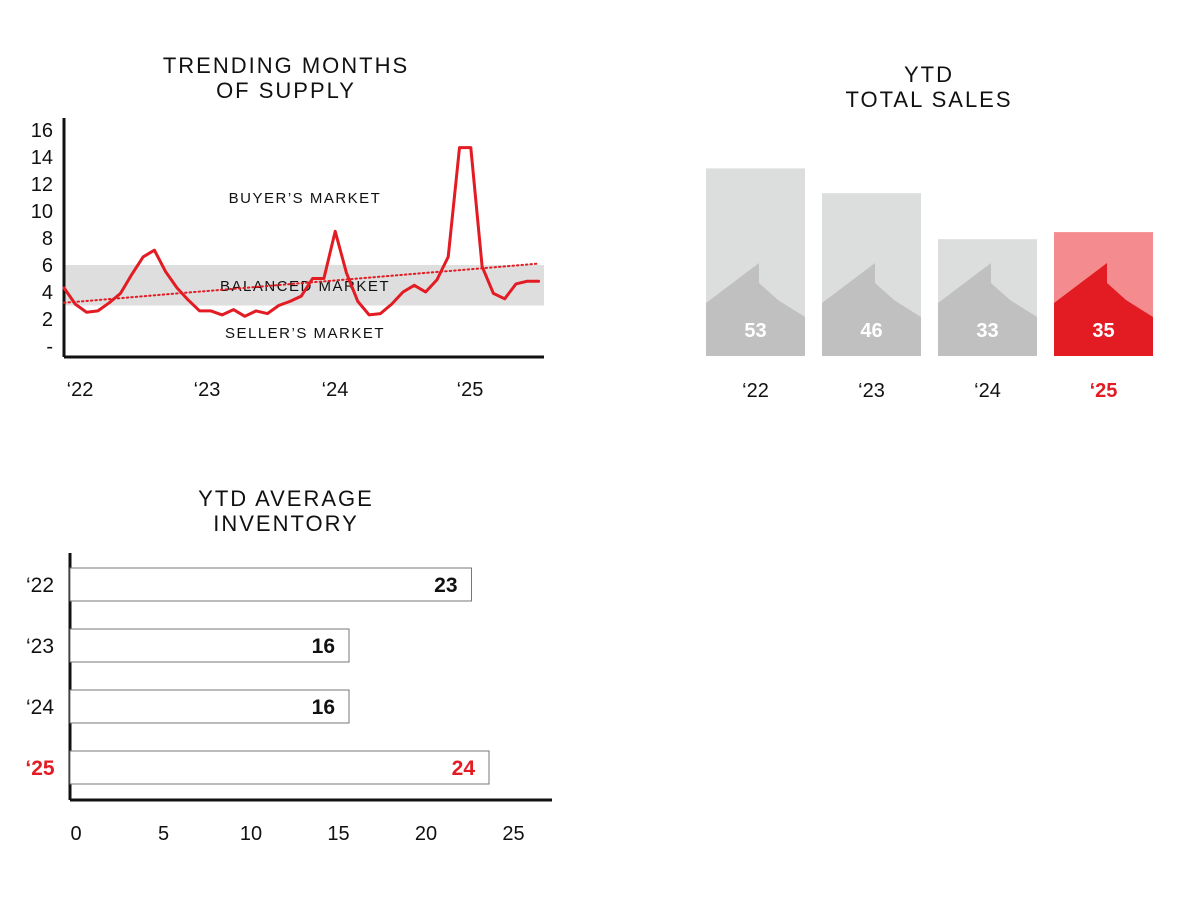  I want to click on inventory-category-label: ‘23, so click(40, 646).